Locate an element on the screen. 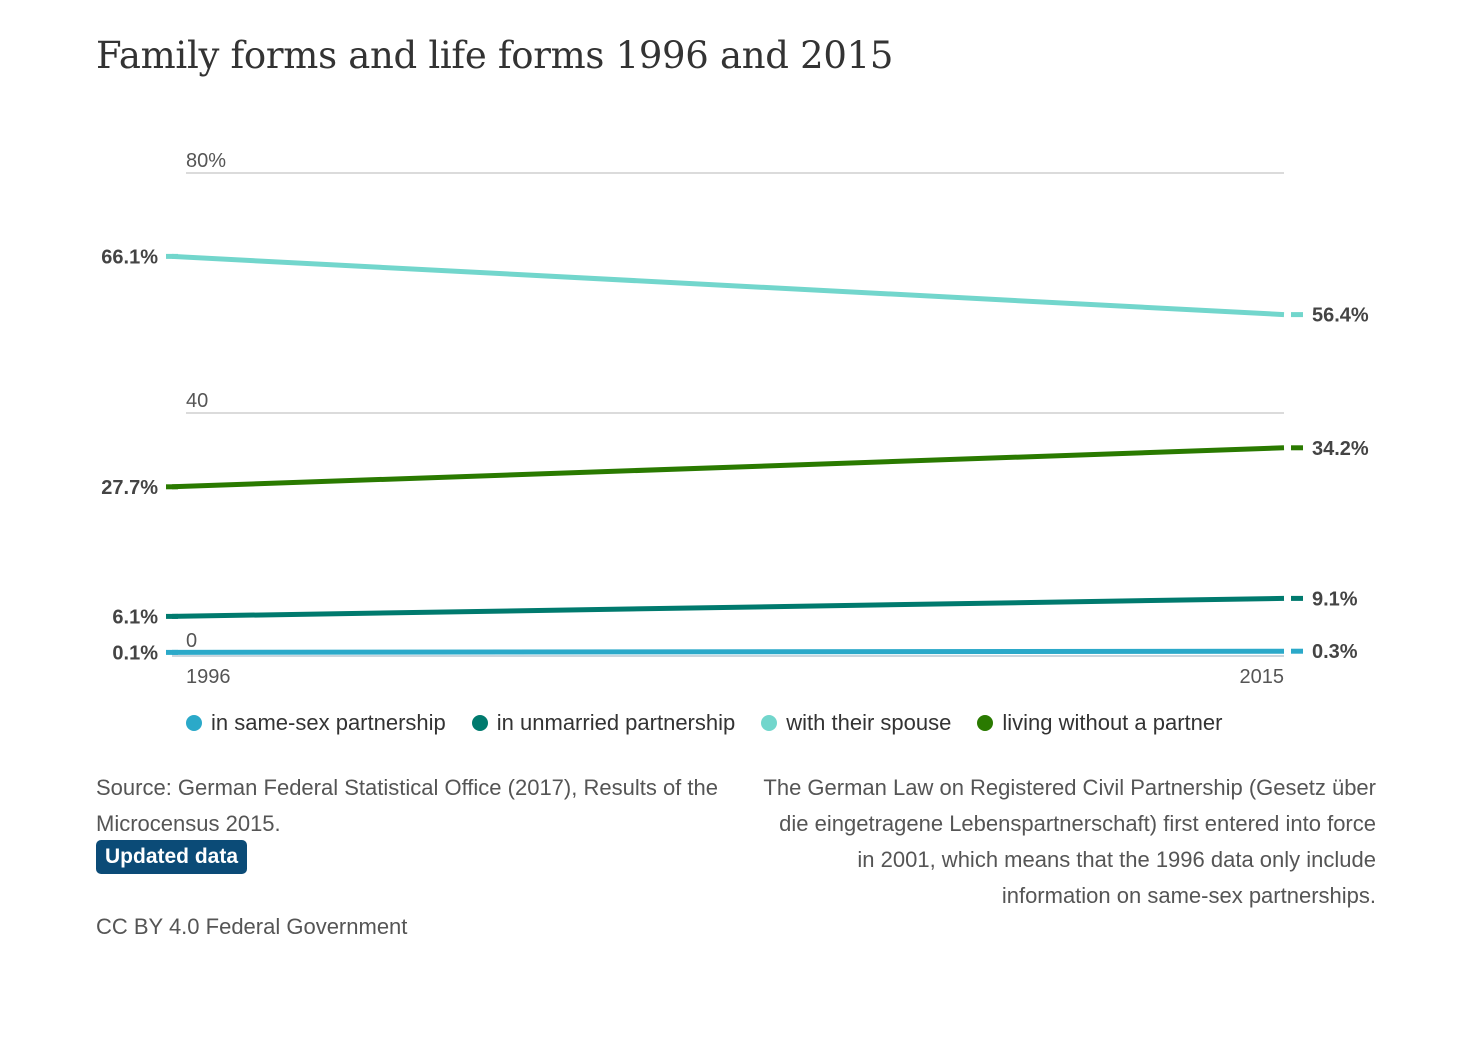 The image size is (1474, 1051). legend-item: in unmarried partnership is located at coordinates (603, 723).